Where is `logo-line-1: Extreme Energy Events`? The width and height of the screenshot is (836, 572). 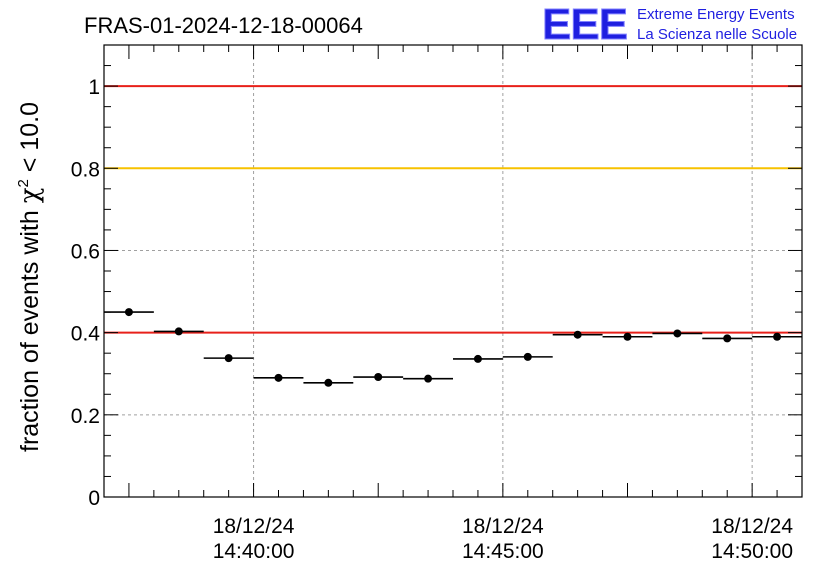 logo-line-1: Extreme Energy Events is located at coordinates (716, 14).